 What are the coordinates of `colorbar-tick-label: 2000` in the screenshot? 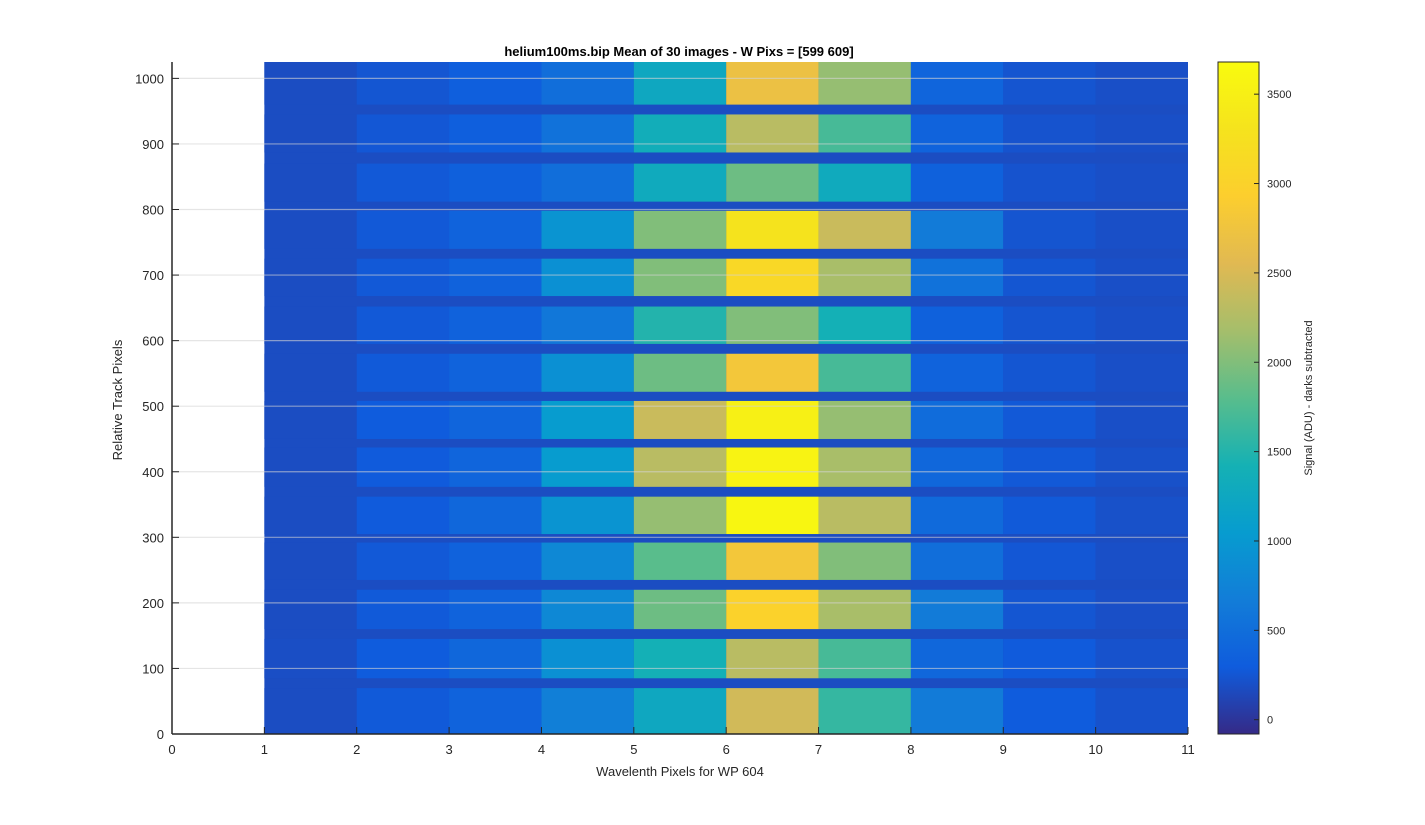 It's located at (1279, 363).